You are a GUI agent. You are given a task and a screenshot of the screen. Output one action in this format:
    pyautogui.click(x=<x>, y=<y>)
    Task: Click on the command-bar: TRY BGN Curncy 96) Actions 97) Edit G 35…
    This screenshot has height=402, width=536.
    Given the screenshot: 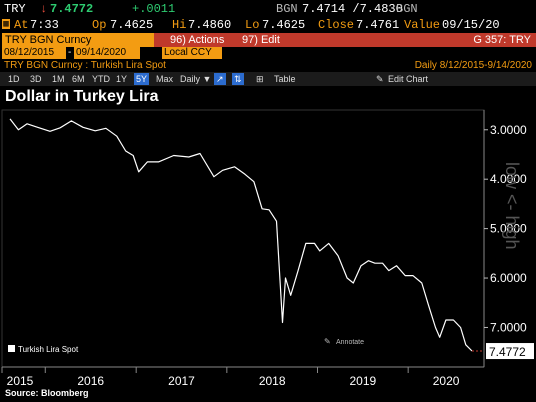 What is the action you would take?
    pyautogui.click(x=268, y=40)
    